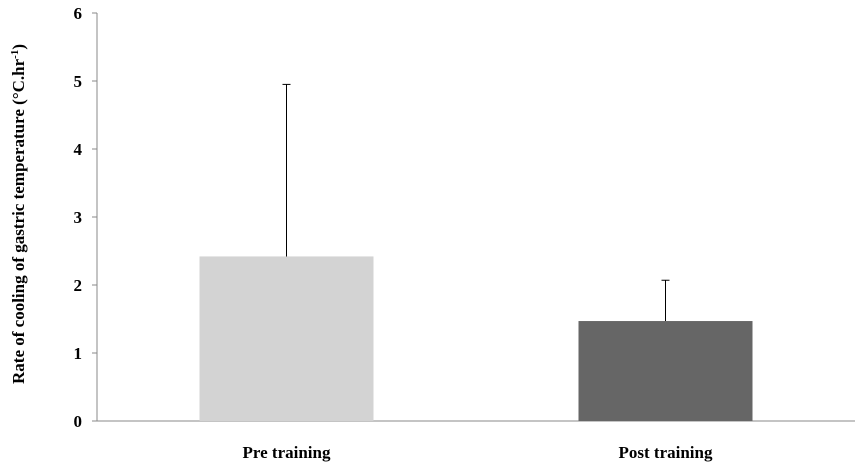  Describe the element at coordinates (78, 285) in the screenshot. I see `y-tick-label: 2` at that location.